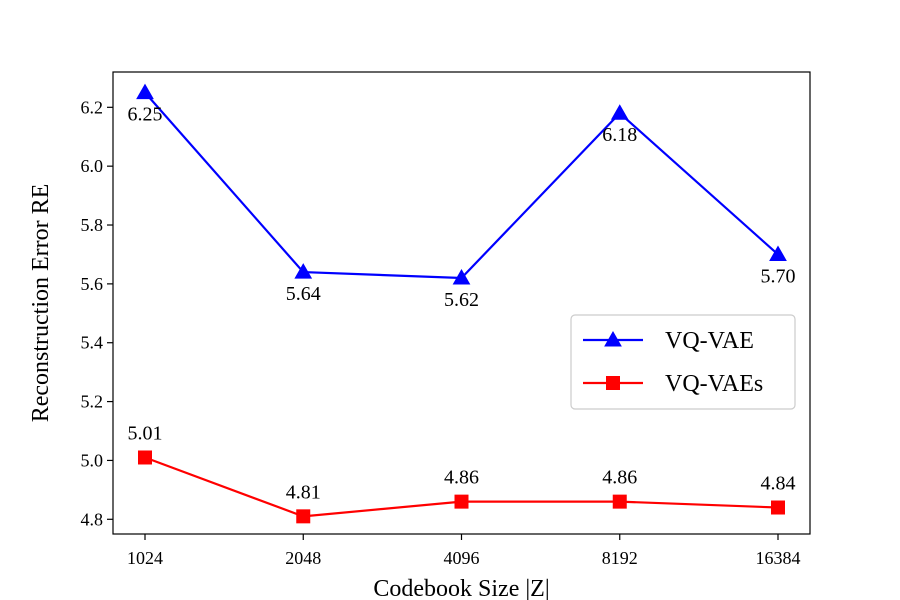  Describe the element at coordinates (461, 588) in the screenshot. I see `x-axis-label: Codebook Size |Z|` at that location.